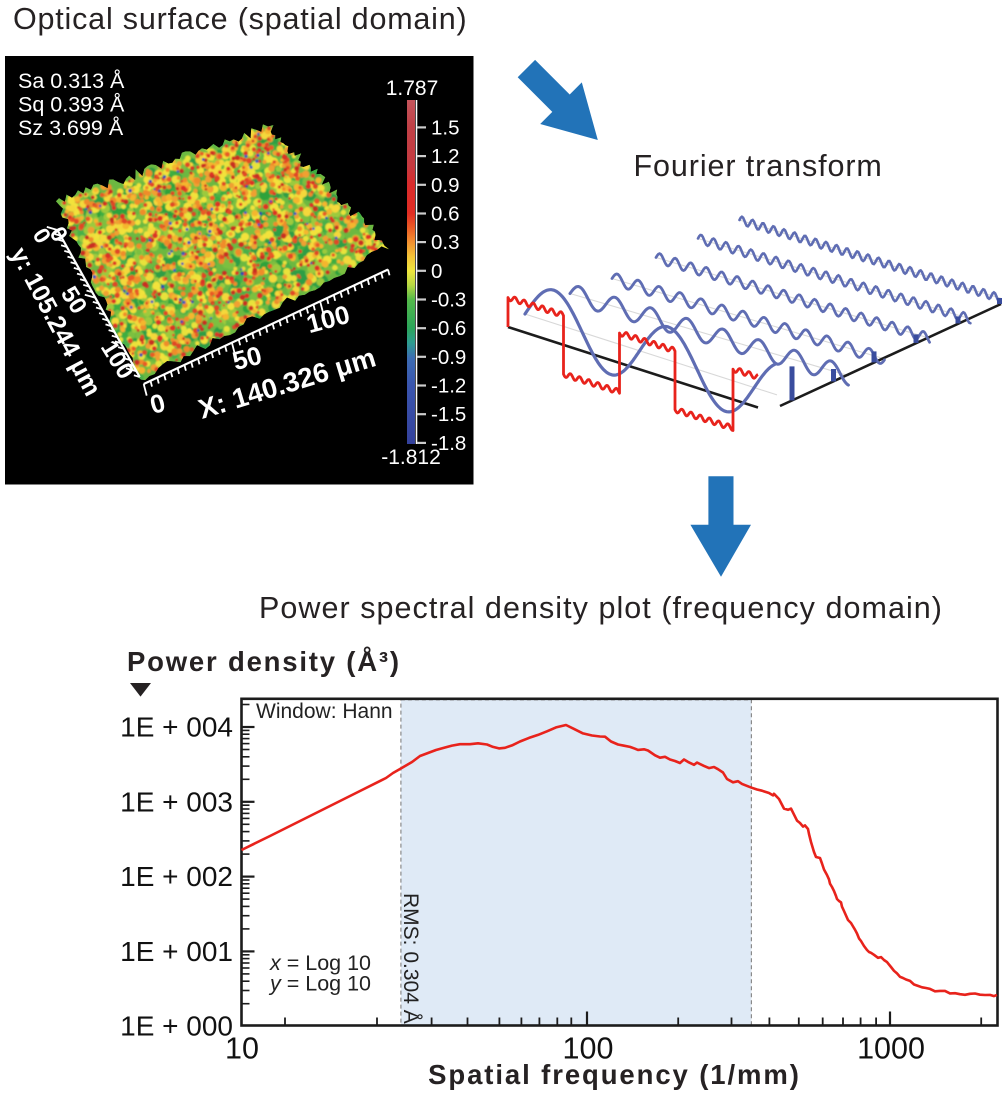  What do you see at coordinates (319, 984) in the screenshot?
I see `svg-text: y = Log 10` at bounding box center [319, 984].